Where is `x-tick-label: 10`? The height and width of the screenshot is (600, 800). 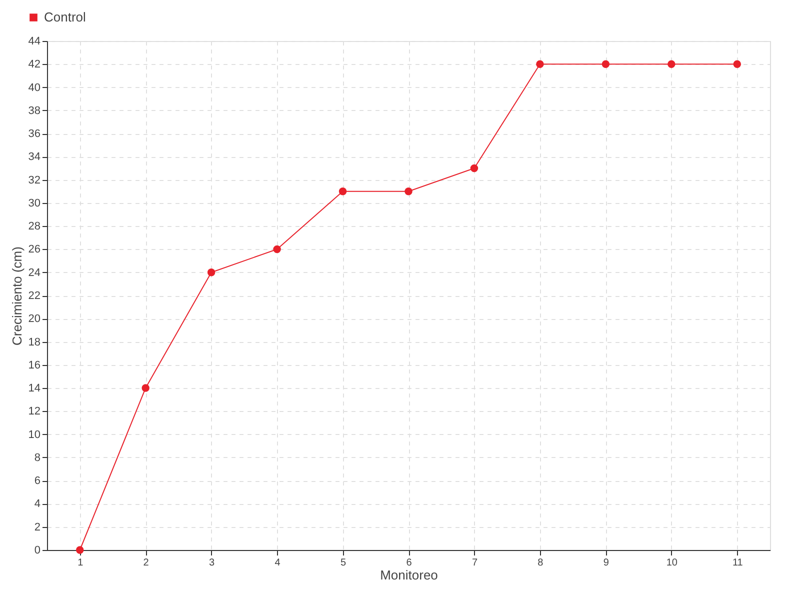 x-tick-label: 10 is located at coordinates (672, 563).